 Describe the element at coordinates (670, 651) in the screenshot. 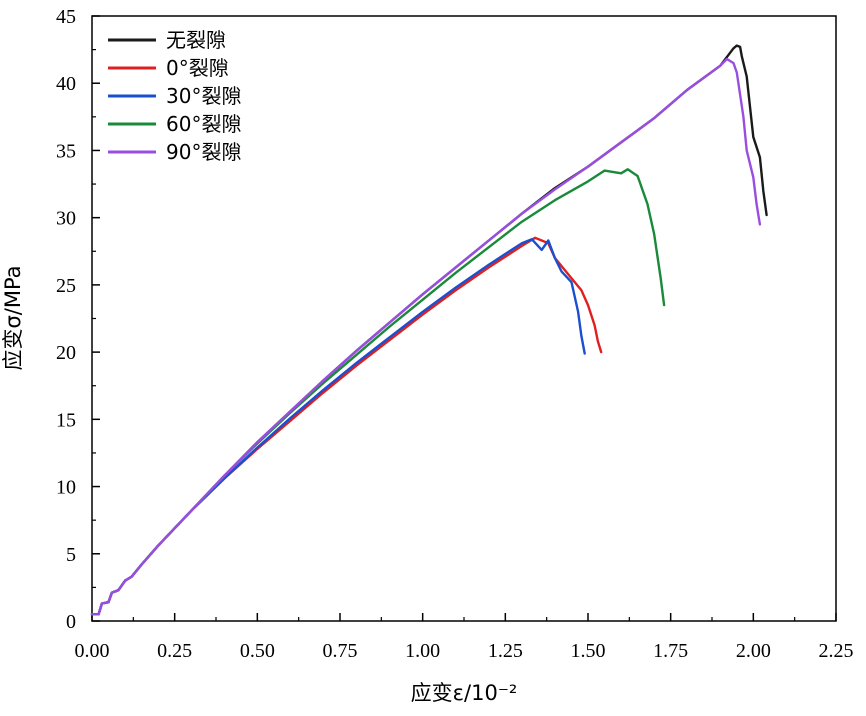

I see `x-tick-label: 1.75` at that location.